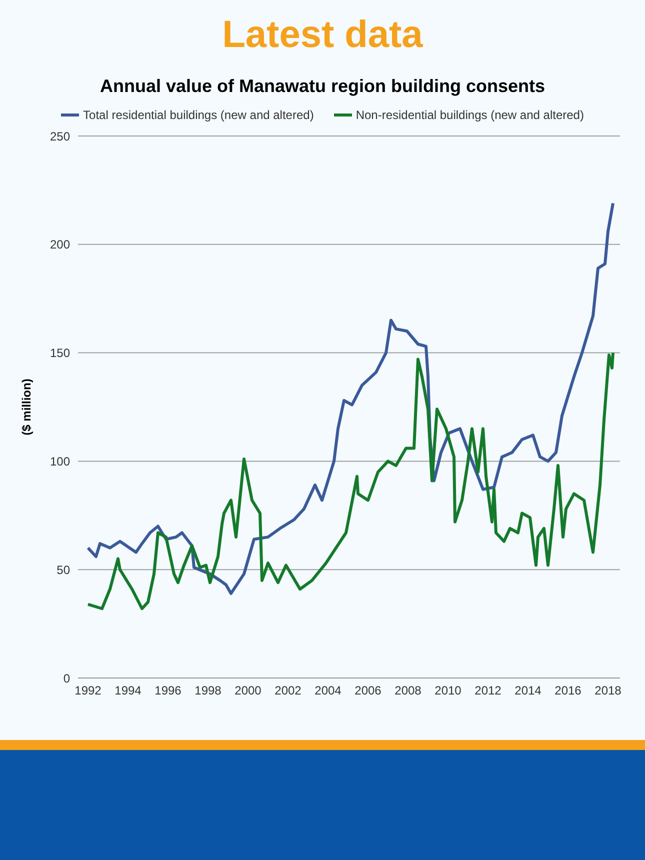  Describe the element at coordinates (448, 691) in the screenshot. I see `x-tick-label: 2010` at that location.